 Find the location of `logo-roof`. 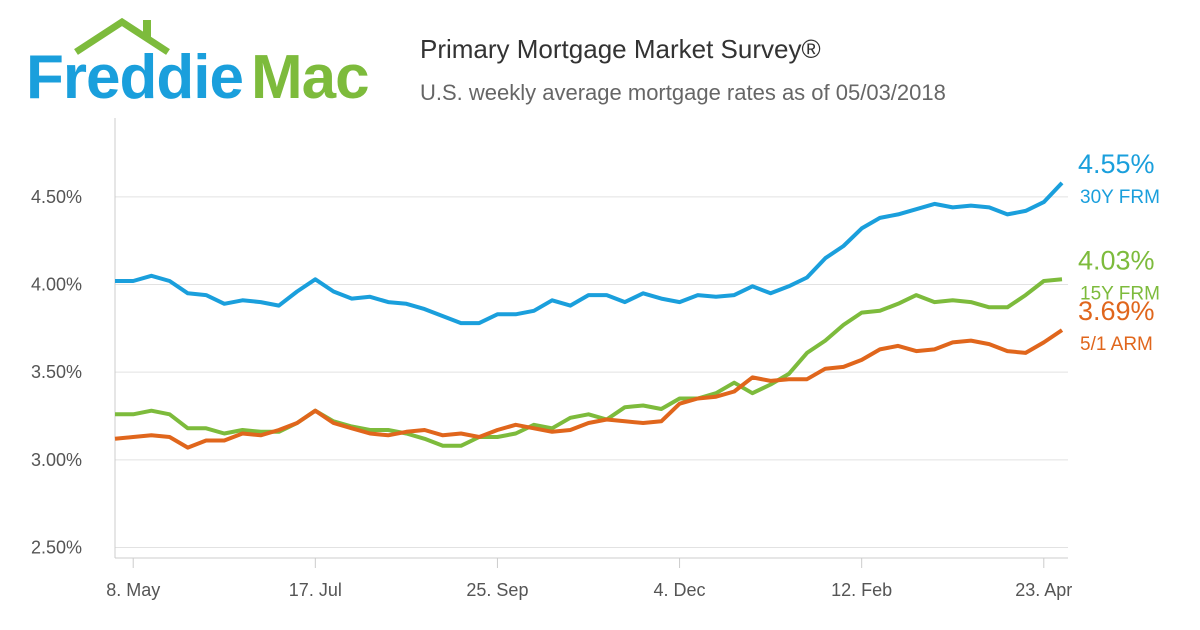

logo-roof is located at coordinates (122, 36).